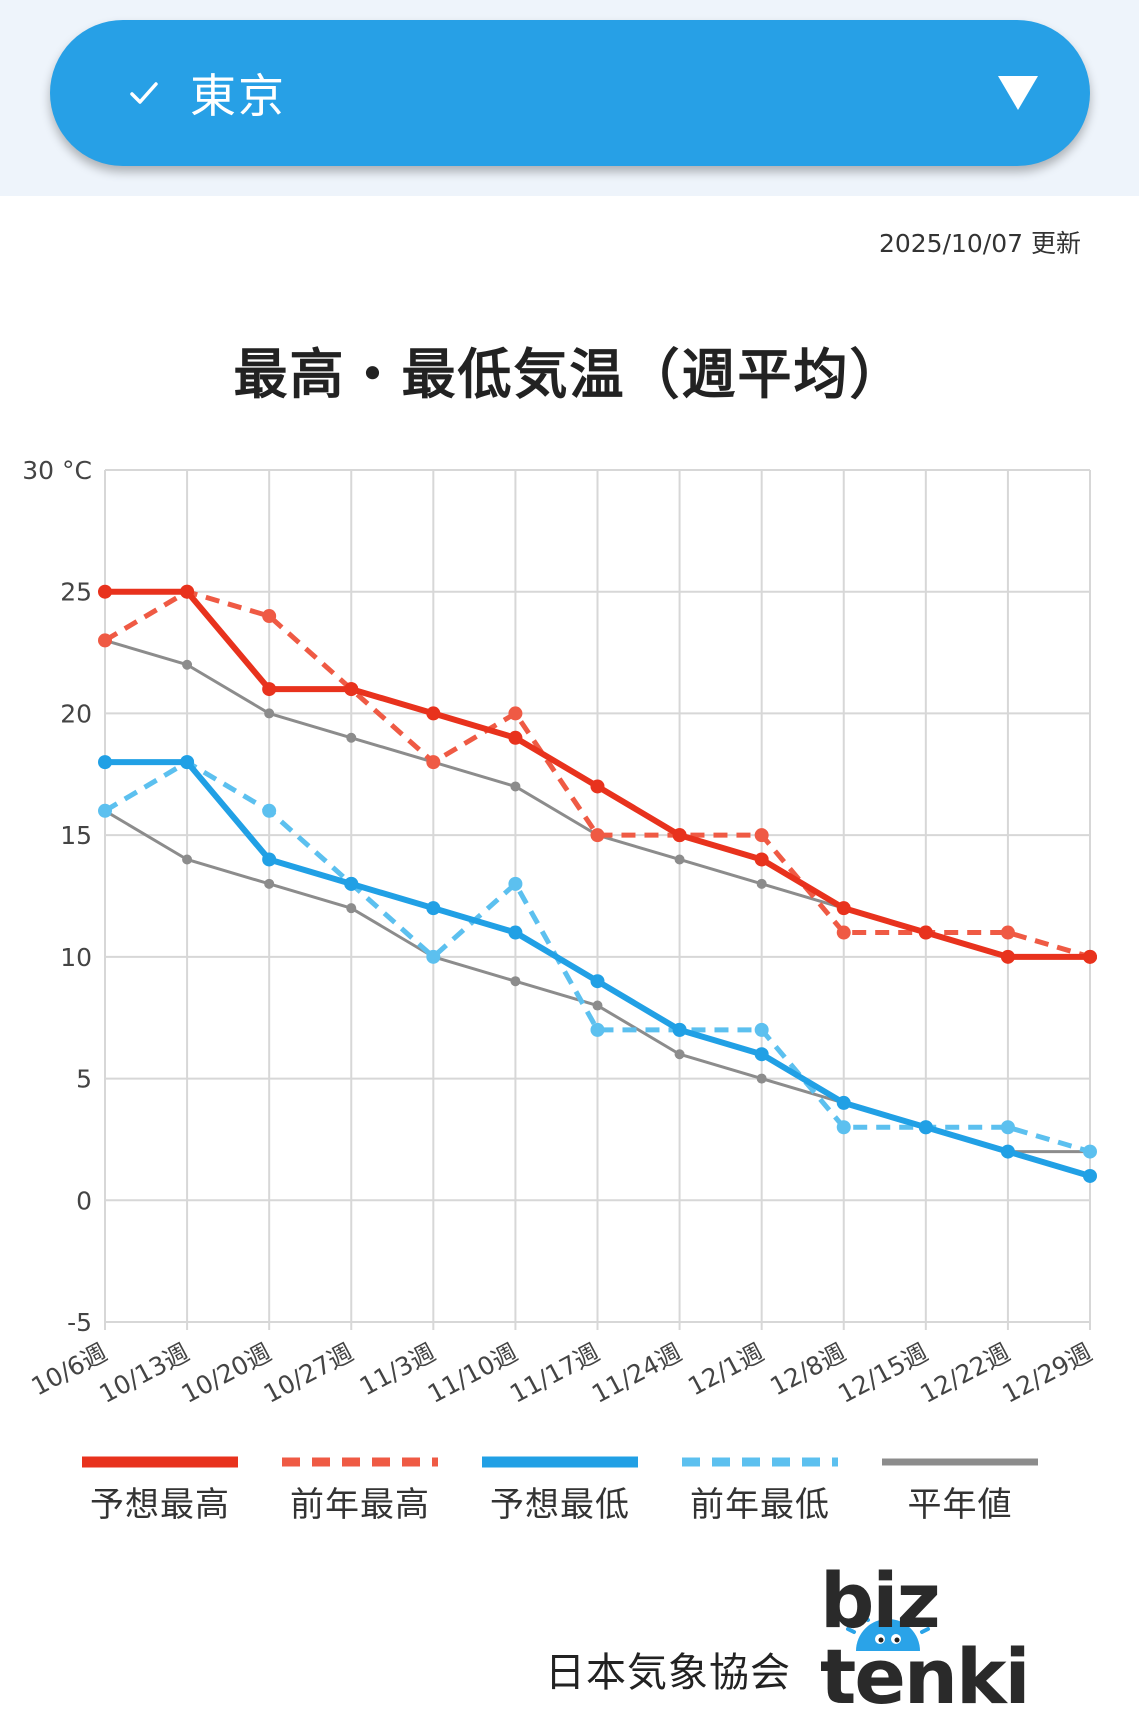  Describe the element at coordinates (160, 1505) in the screenshot. I see `legend-label-forecast-high: 予想最高` at that location.